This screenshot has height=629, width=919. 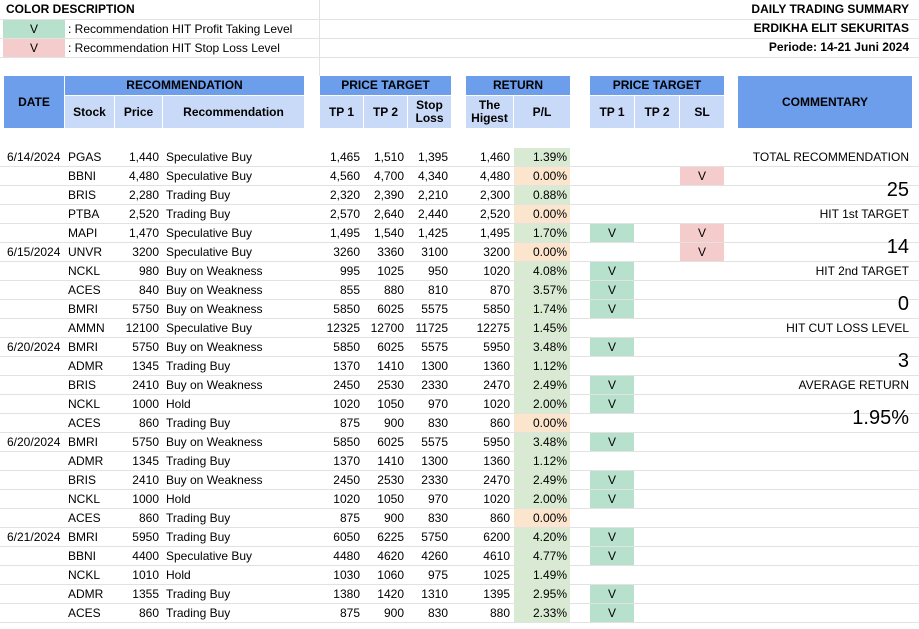 What do you see at coordinates (390, 309) in the screenshot?
I see `cell-tp2: 6025` at bounding box center [390, 309].